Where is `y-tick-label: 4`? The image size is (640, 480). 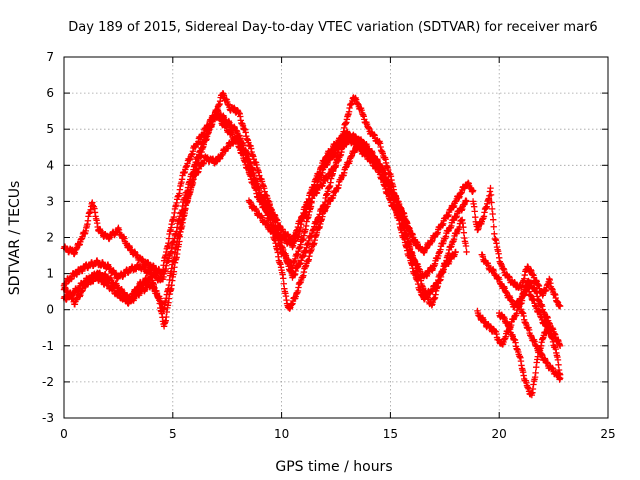 y-tick-label: 4 is located at coordinates (50, 165).